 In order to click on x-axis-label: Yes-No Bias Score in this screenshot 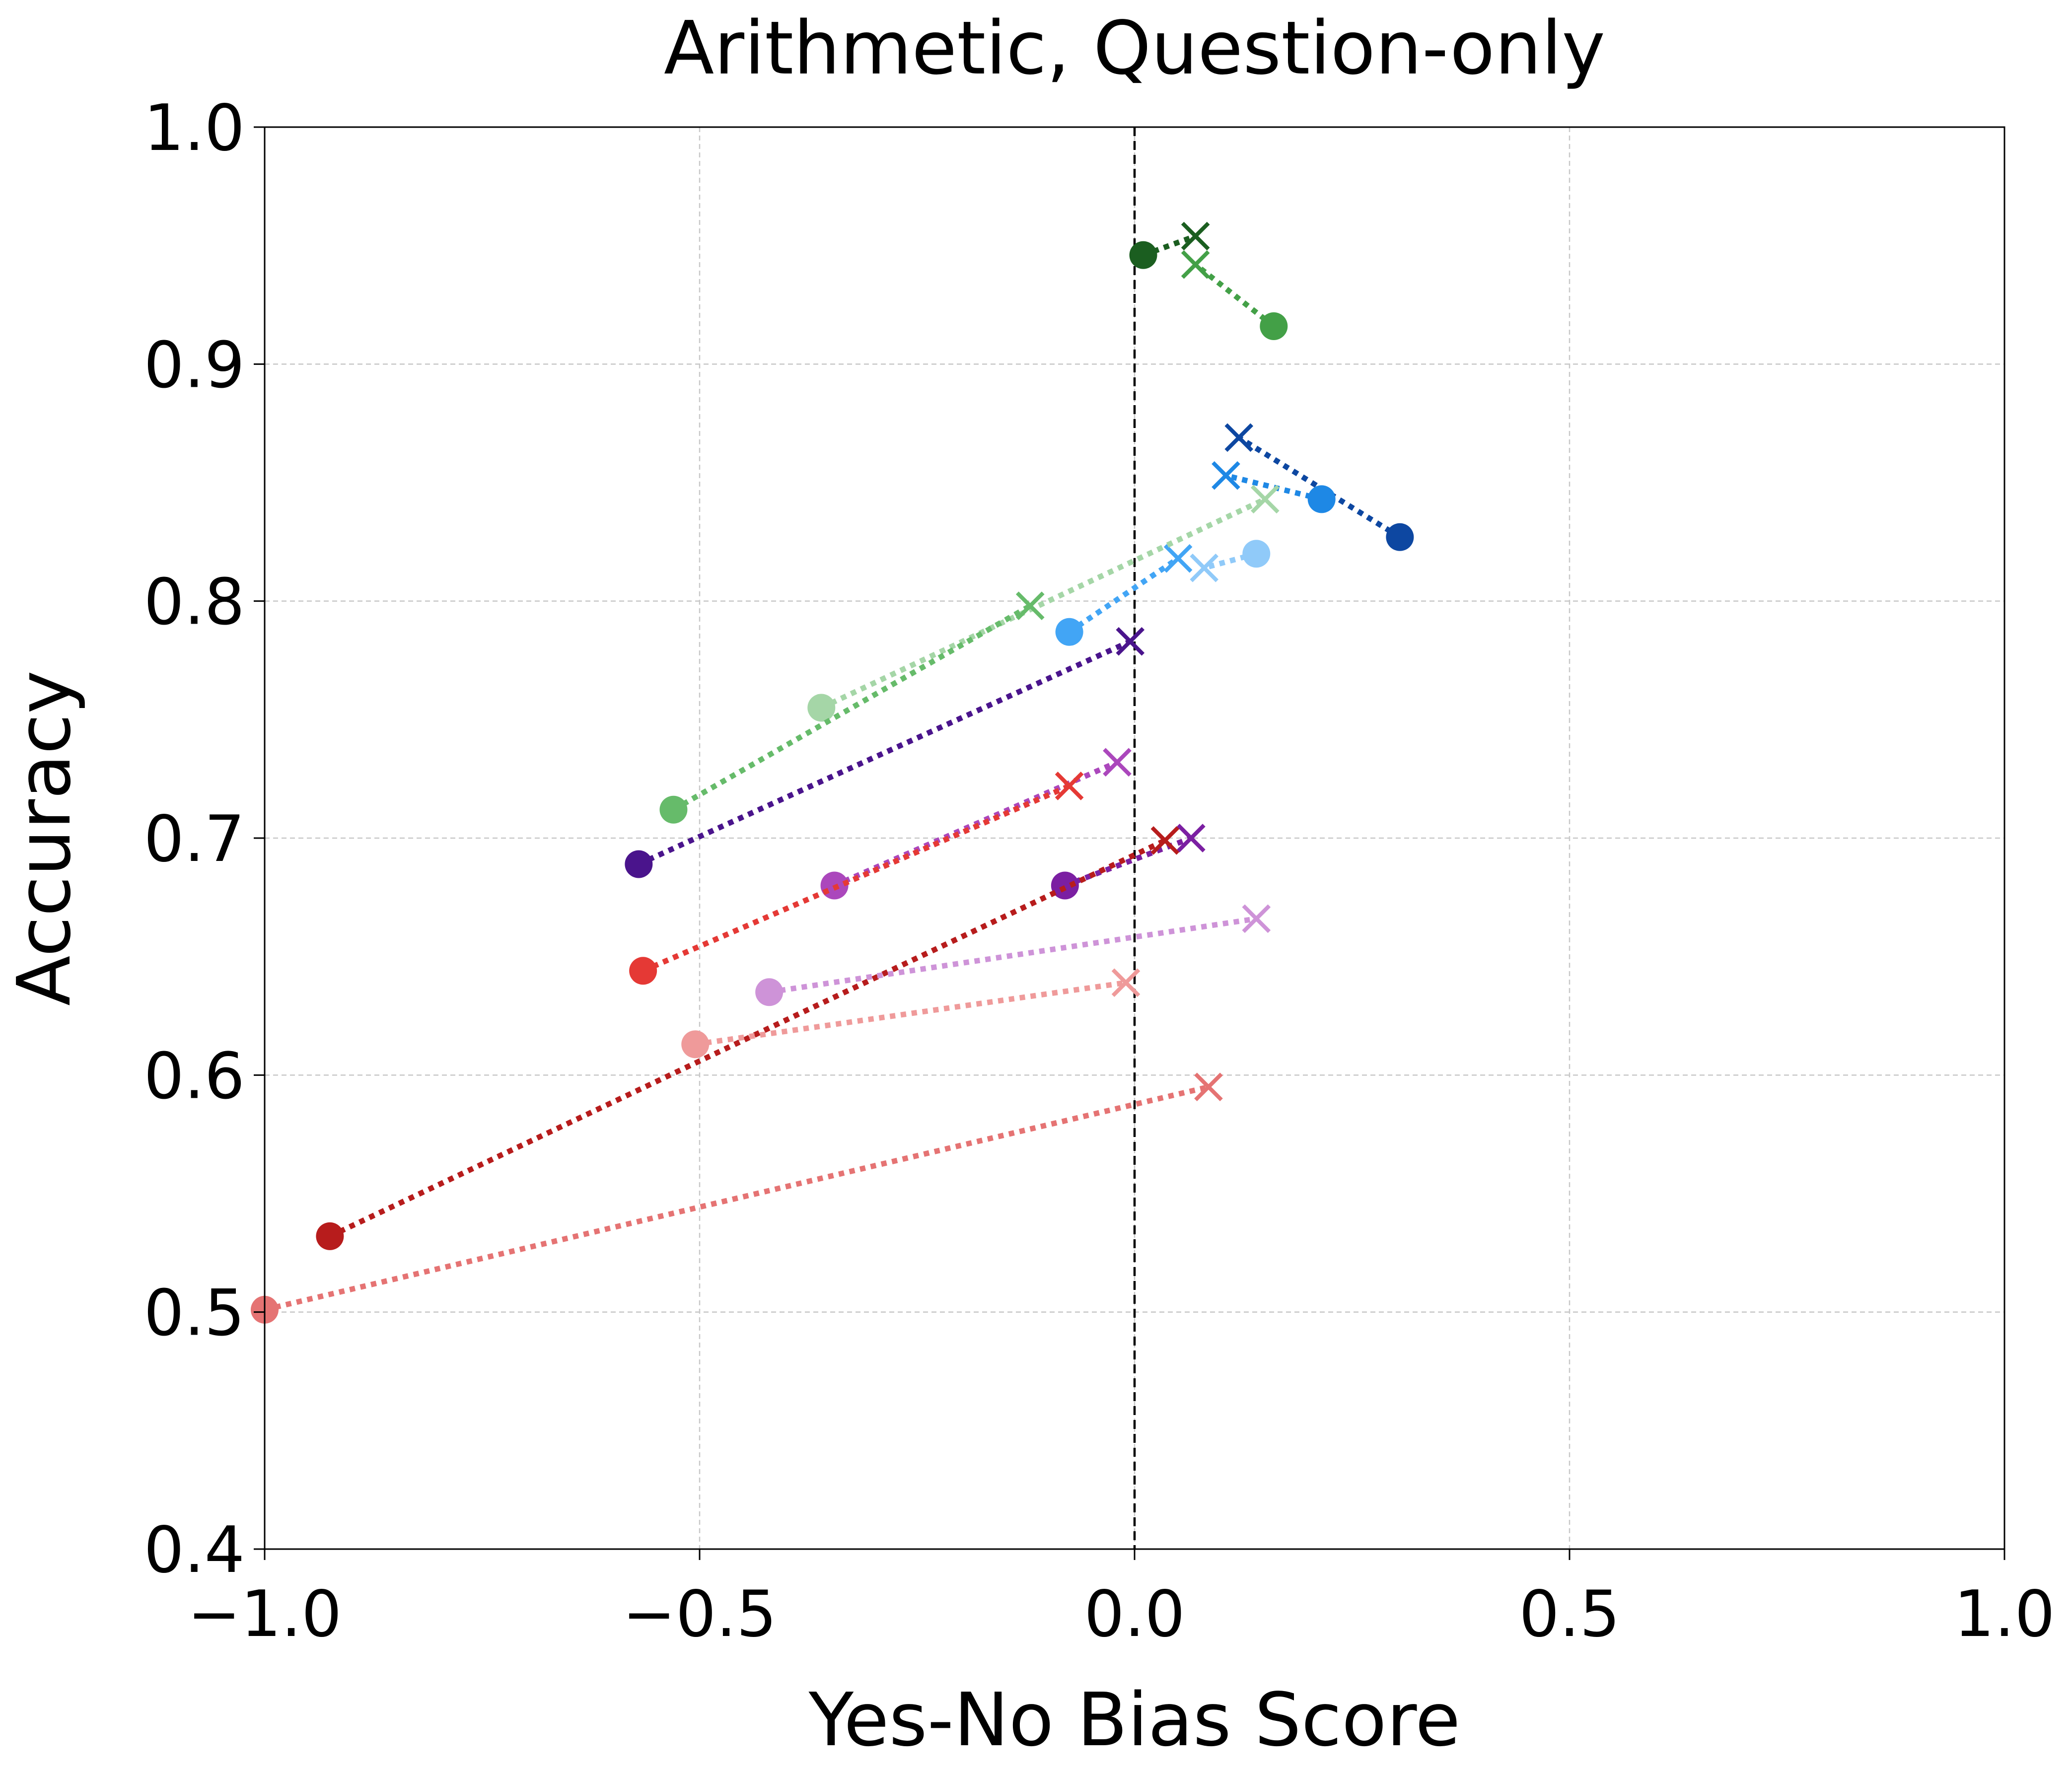, I will do `click(1135, 1720)`.